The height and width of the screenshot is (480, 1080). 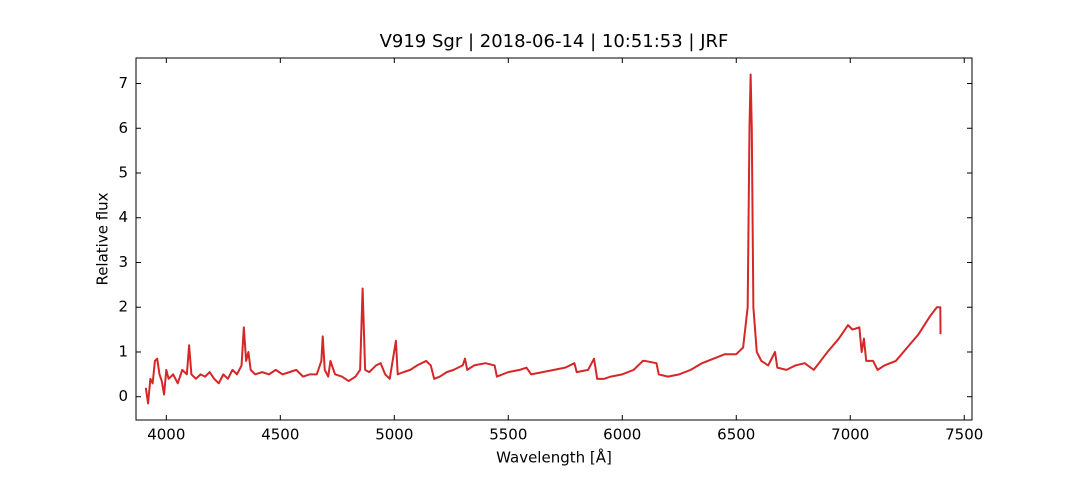 What do you see at coordinates (394, 435) in the screenshot?
I see `x-tick-label: 5000` at bounding box center [394, 435].